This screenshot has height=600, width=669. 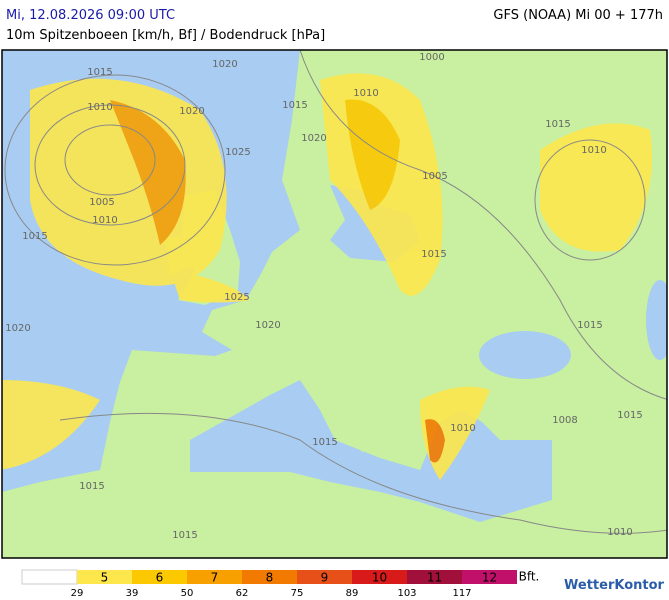 I want to click on legend-bft: 8, so click(x=270, y=578).